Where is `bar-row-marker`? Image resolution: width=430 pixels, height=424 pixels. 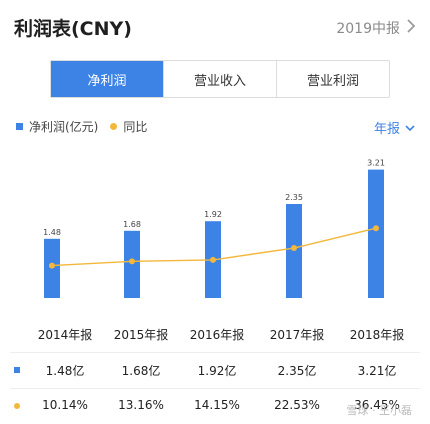
bar-row-marker is located at coordinates (17, 370).